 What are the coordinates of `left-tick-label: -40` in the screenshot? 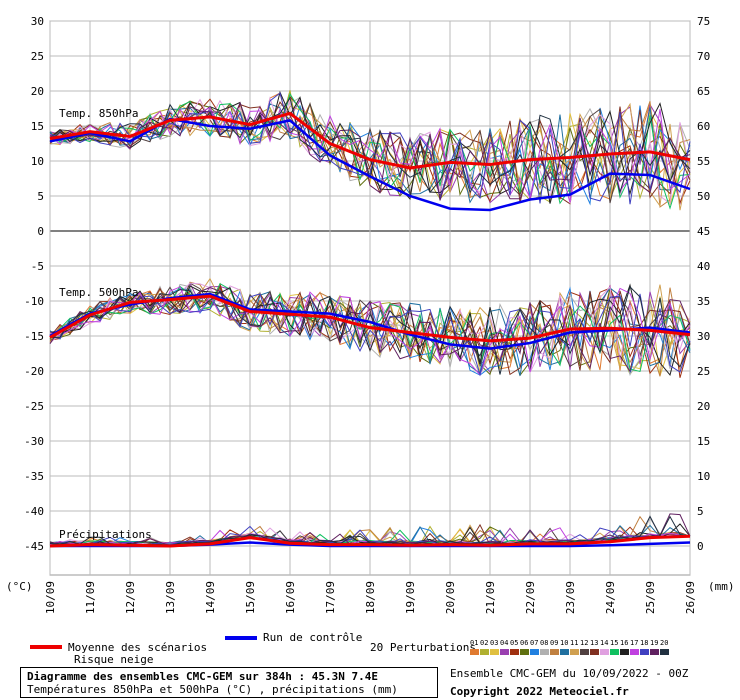 It's located at (34, 511).